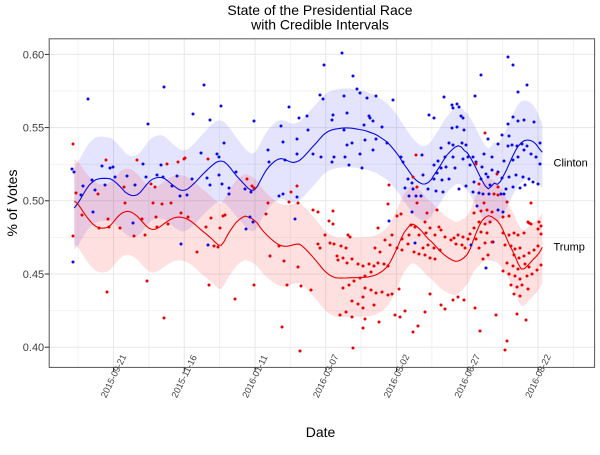  What do you see at coordinates (319, 10) in the screenshot?
I see `svg-text: State of the Presidential Race` at bounding box center [319, 10].